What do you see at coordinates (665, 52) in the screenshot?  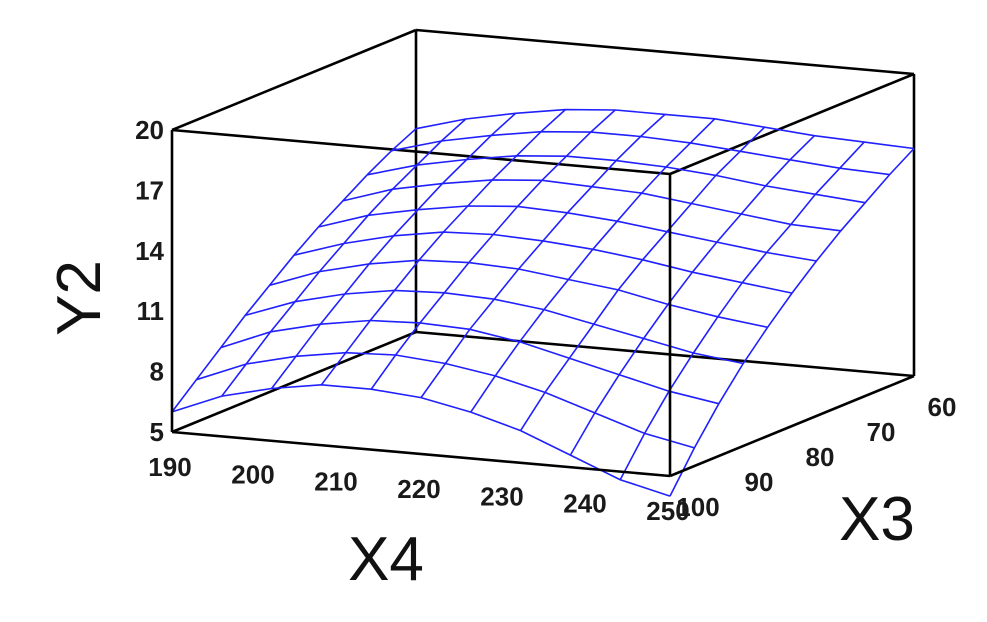 I see `frame-edge-top-back` at bounding box center [665, 52].